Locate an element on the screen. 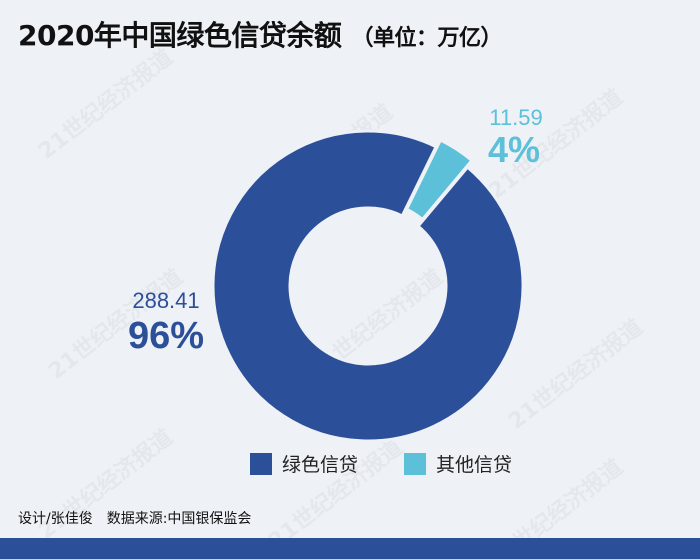 The height and width of the screenshot is (559, 700). chart-legend: 绿色信贷 其他信贷 is located at coordinates (381, 463).